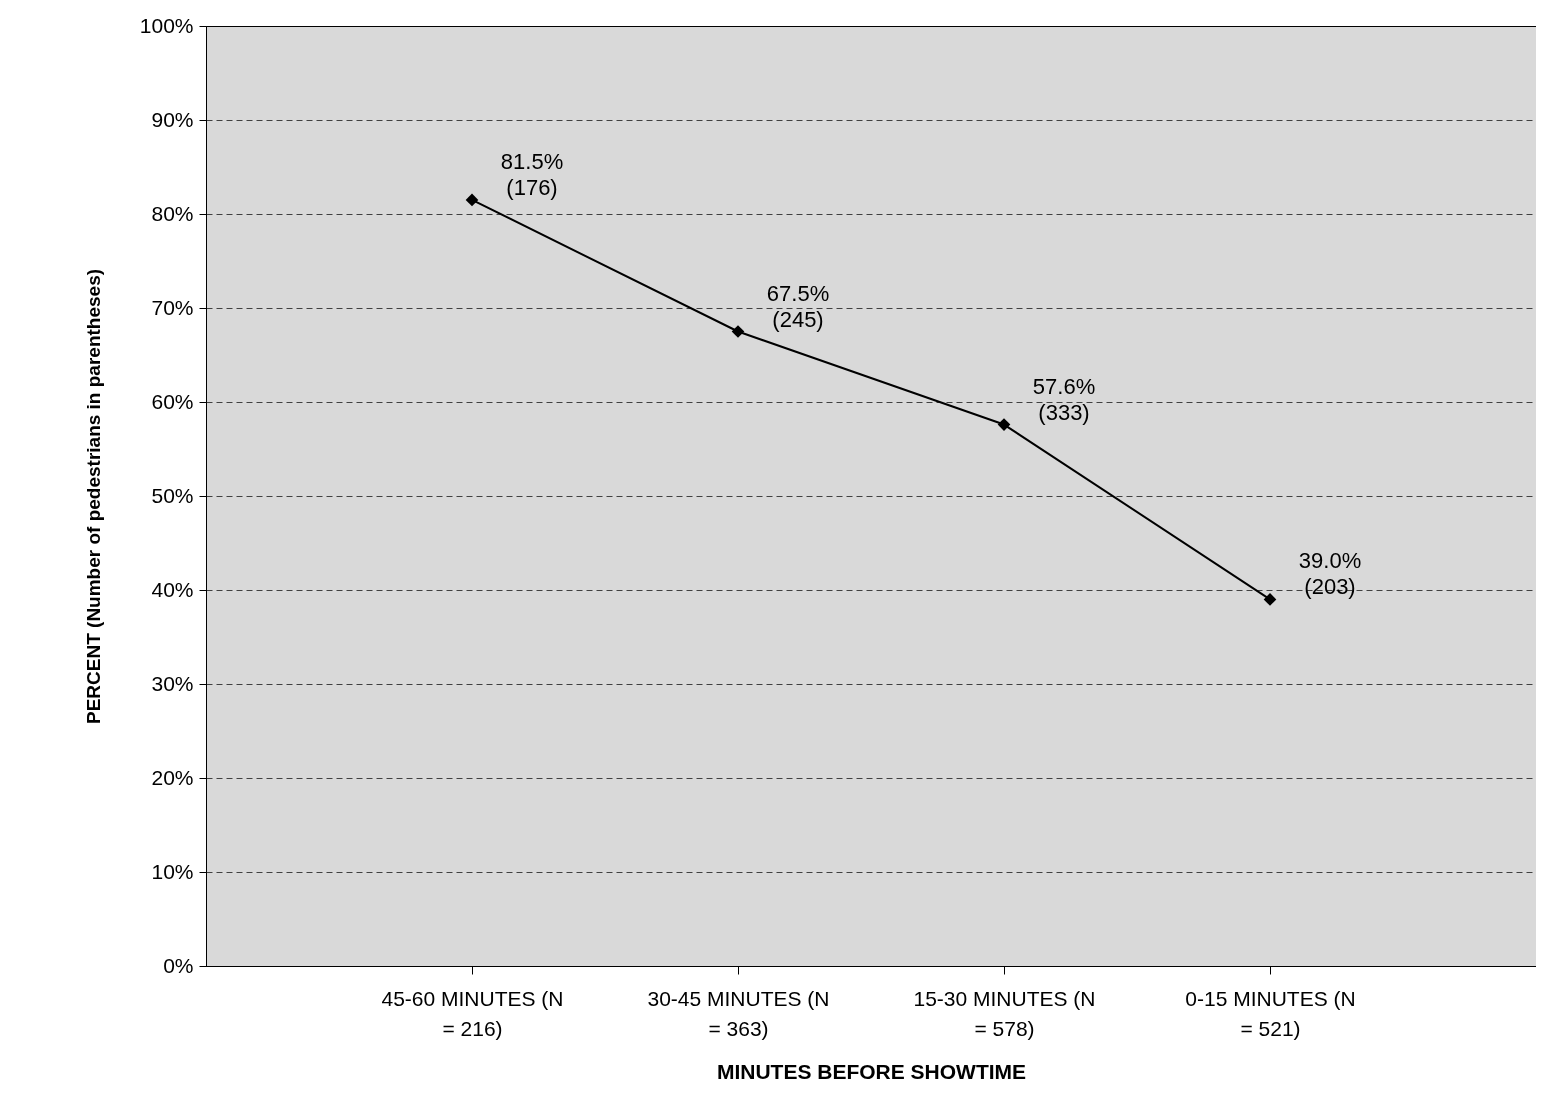 Image resolution: width=1542 pixels, height=1107 pixels. What do you see at coordinates (871, 1071) in the screenshot?
I see `x-axis-title: MINUTES BEFORE SHOWTIME` at bounding box center [871, 1071].